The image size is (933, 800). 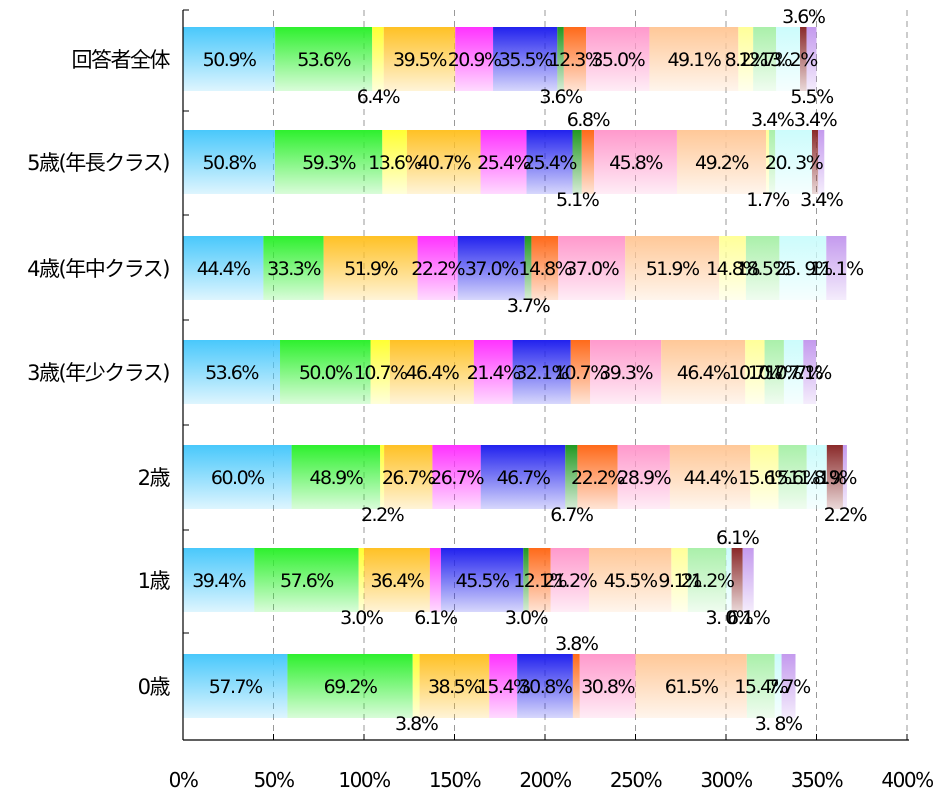 What do you see at coordinates (728, 618) in the screenshot?
I see `data-label: 3. 0%` at bounding box center [728, 618].